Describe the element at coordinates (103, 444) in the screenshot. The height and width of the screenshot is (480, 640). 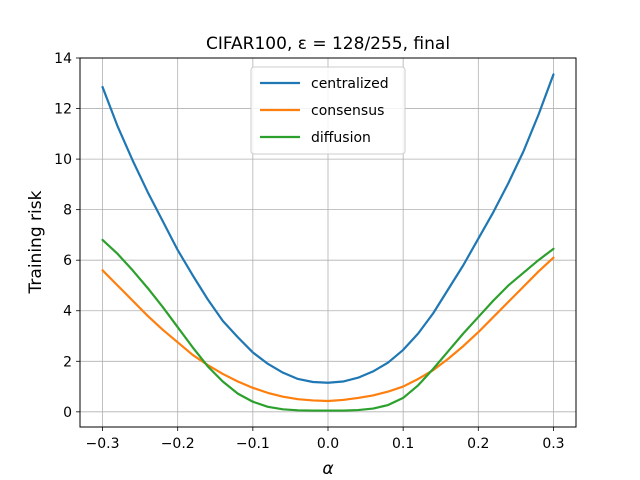
I see `x-tick-label: −0.3` at that location.